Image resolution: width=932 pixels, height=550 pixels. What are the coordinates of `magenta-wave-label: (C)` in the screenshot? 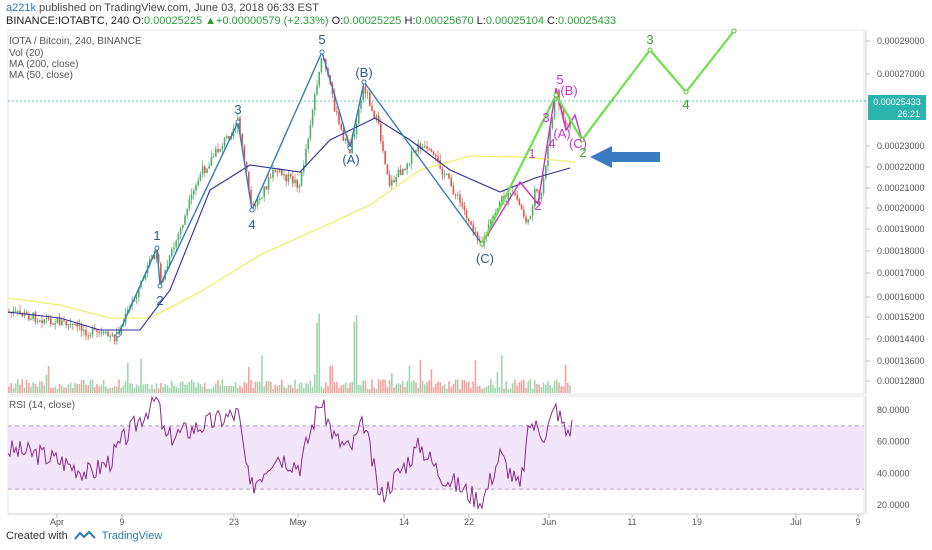 It's located at (578, 143).